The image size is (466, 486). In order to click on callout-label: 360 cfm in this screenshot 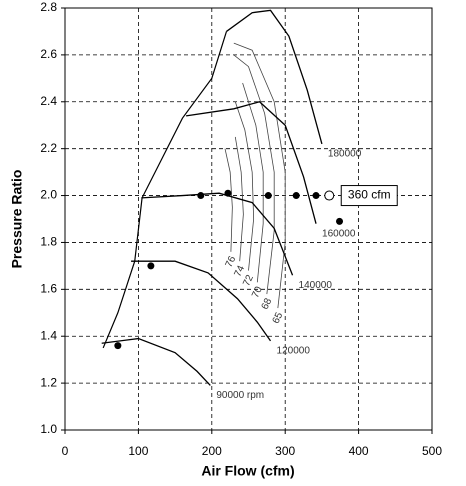, I will do `click(369, 195)`.